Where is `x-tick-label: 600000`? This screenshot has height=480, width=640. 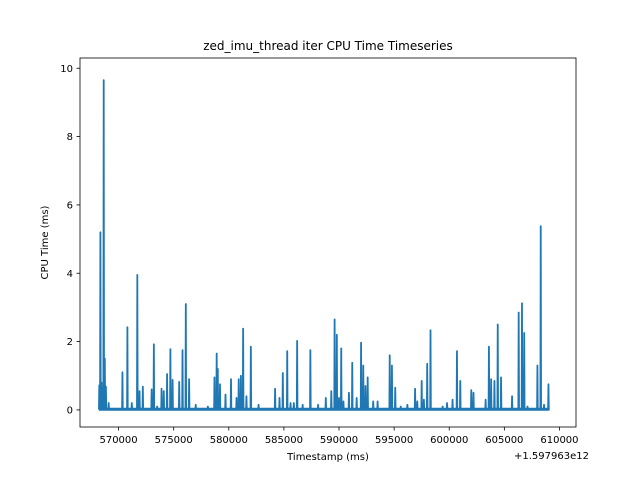
x-tick-label: 600000 is located at coordinates (449, 440).